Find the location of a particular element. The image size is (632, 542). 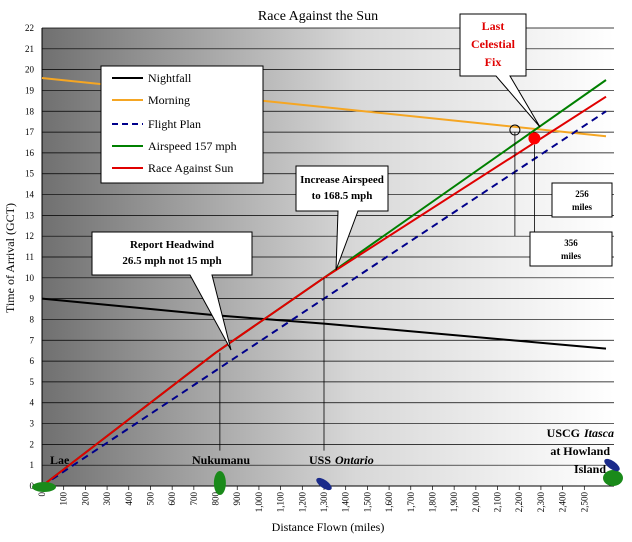

x-tick-label: 2,300 is located at coordinates (541, 502).